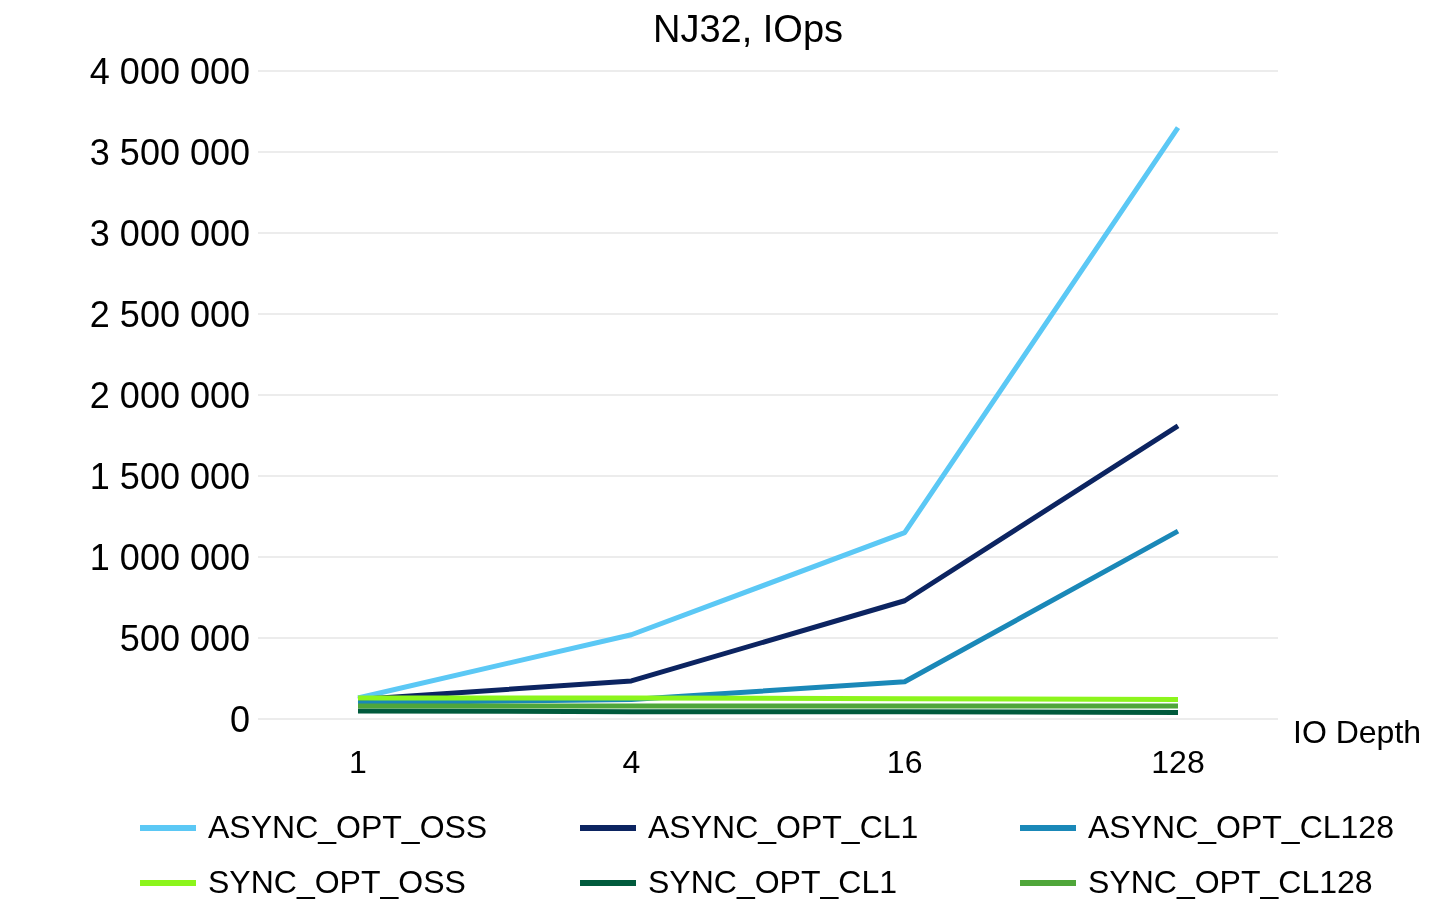 The height and width of the screenshot is (923, 1445). What do you see at coordinates (631, 761) in the screenshot?
I see `x-tick-label: 4` at bounding box center [631, 761].